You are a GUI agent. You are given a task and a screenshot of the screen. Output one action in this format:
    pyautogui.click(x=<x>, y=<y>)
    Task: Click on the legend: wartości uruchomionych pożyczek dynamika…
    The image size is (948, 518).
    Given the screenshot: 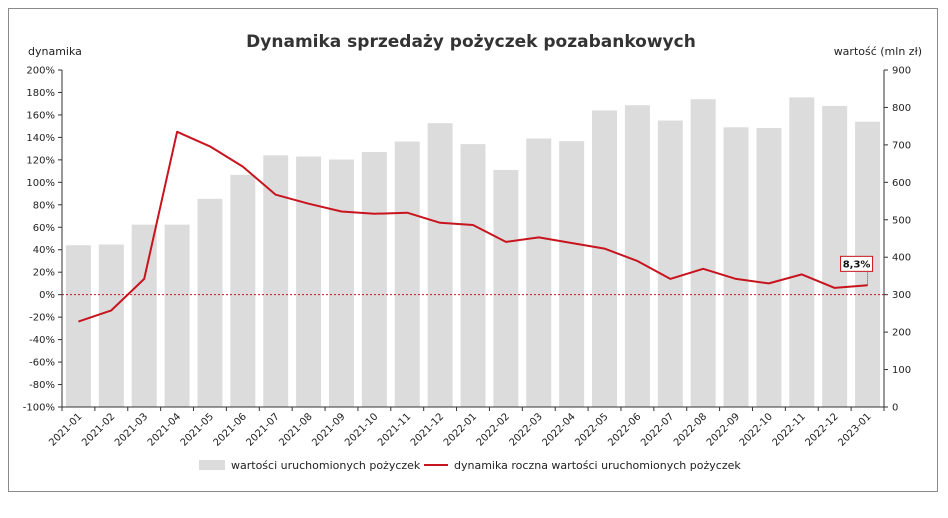 What is the action you would take?
    pyautogui.click(x=470, y=465)
    